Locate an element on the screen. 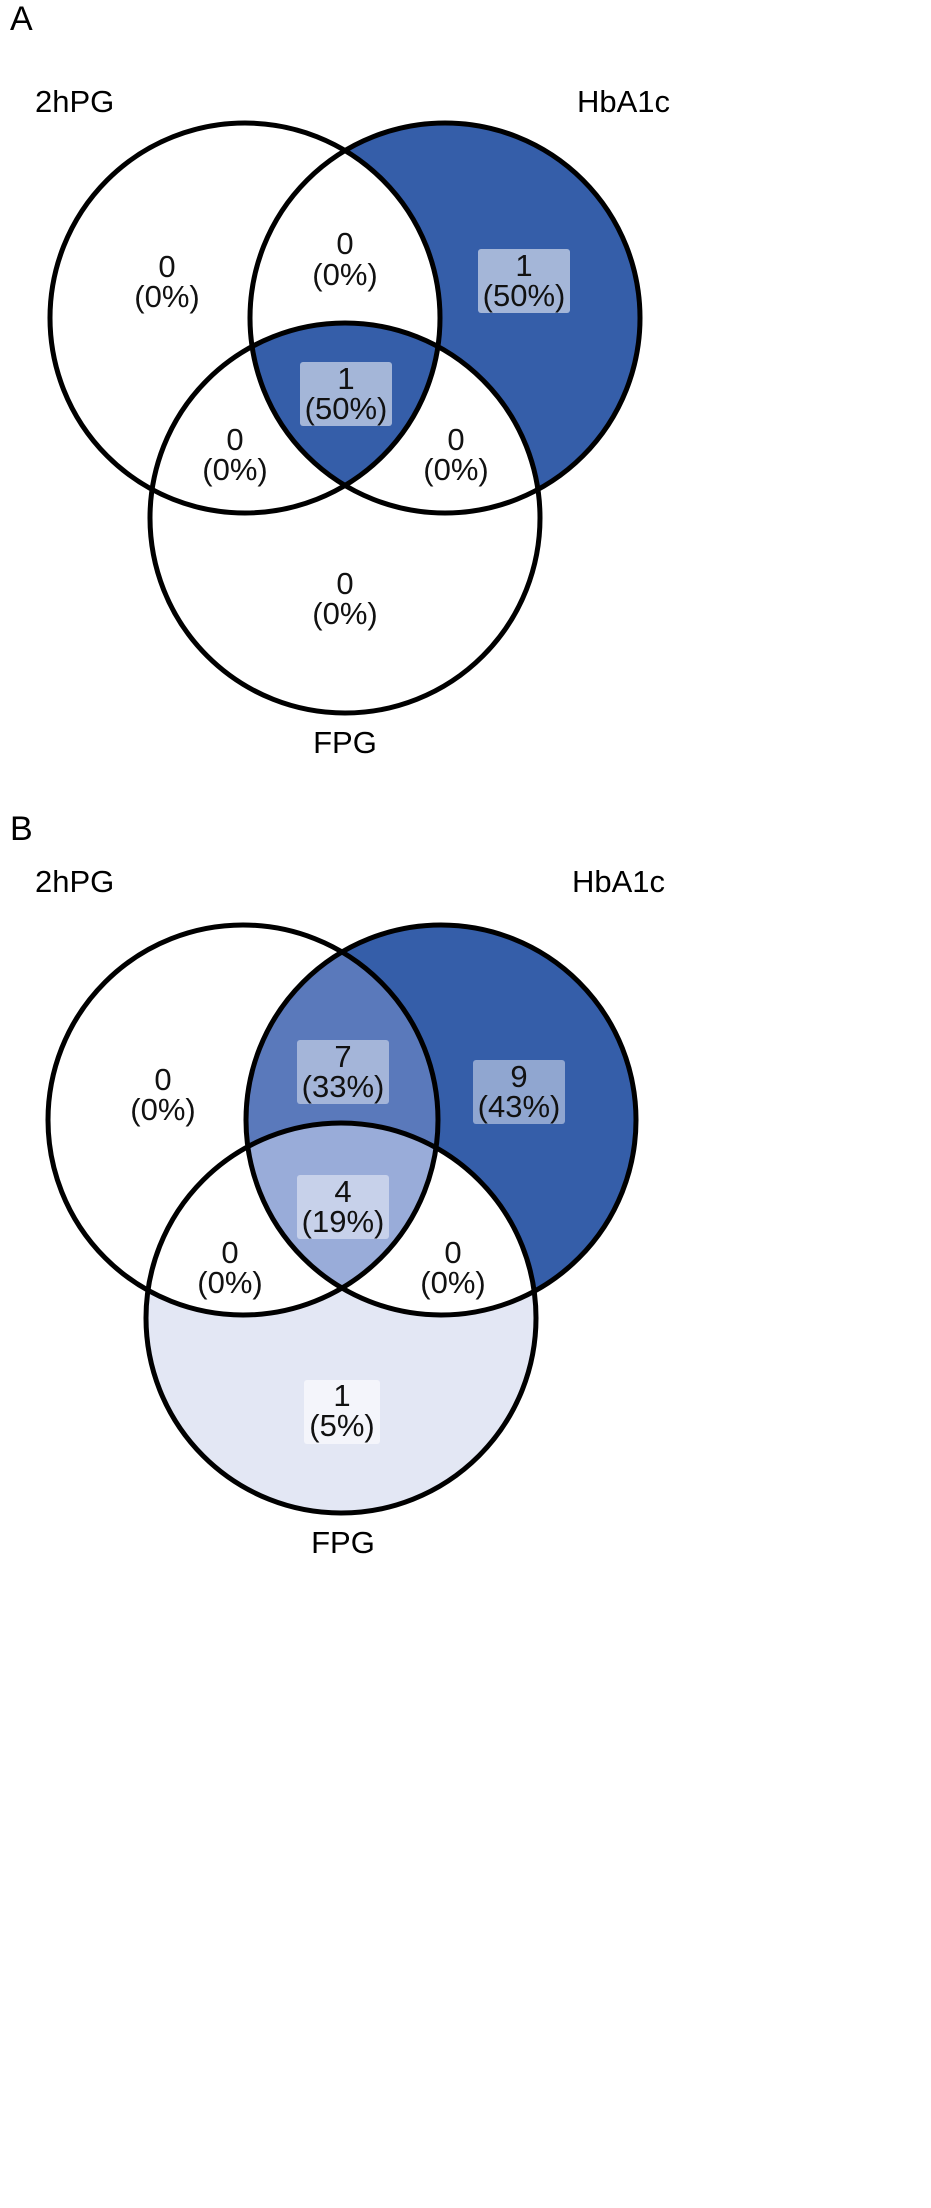 The image size is (931, 2208). label-box-2hpg-hba1c is located at coordinates (343, 1072).